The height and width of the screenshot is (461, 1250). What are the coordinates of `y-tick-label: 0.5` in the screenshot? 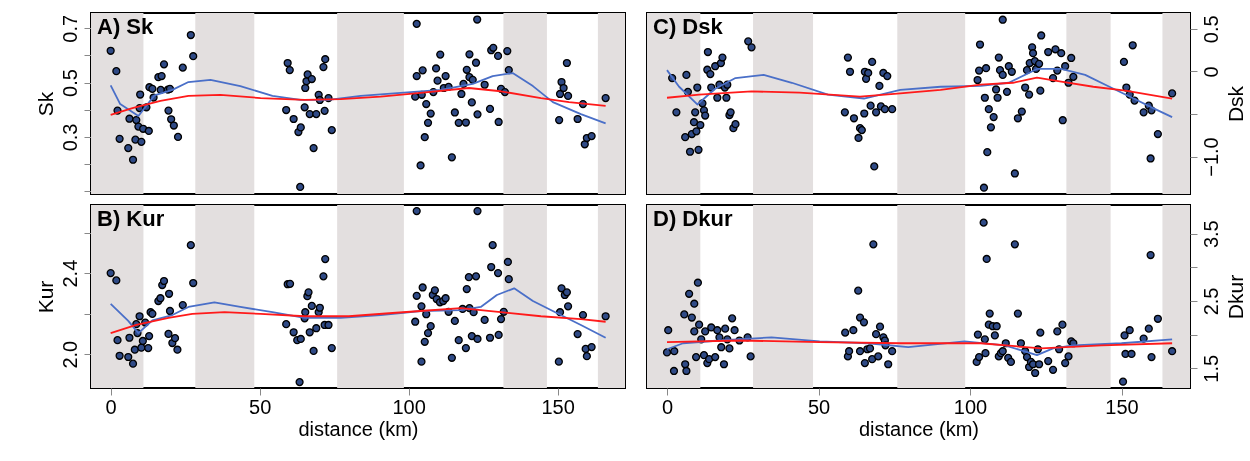 It's located at (69, 83).